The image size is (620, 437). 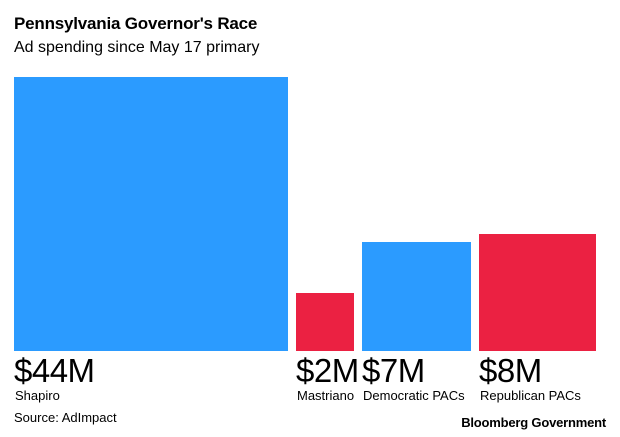 What do you see at coordinates (414, 395) in the screenshot?
I see `category-label-democratic-pacs: Democratic PACs` at bounding box center [414, 395].